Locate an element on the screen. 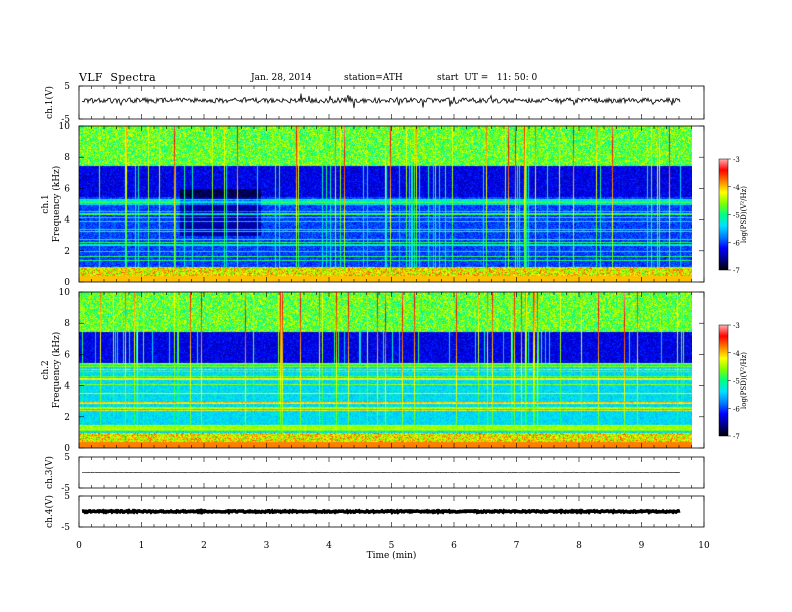 The width and height of the screenshot is (792, 612). figure-title: VLF Spectra is located at coordinates (117, 77).